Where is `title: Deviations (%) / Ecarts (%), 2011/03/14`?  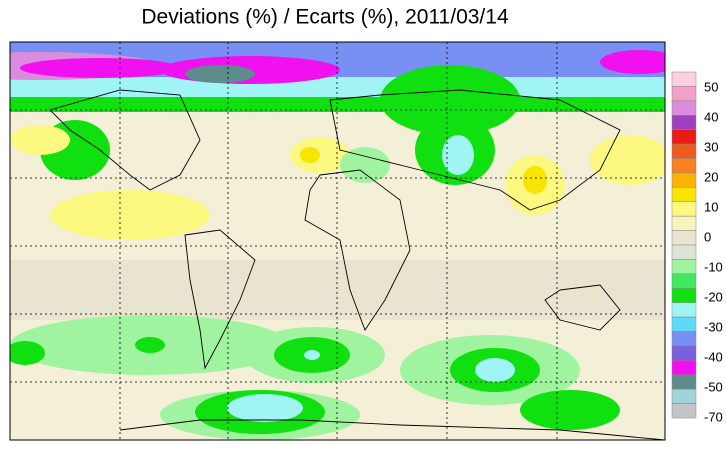
title: Deviations (%) / Ecarts (%), 2011/03/14 is located at coordinates (325, 17).